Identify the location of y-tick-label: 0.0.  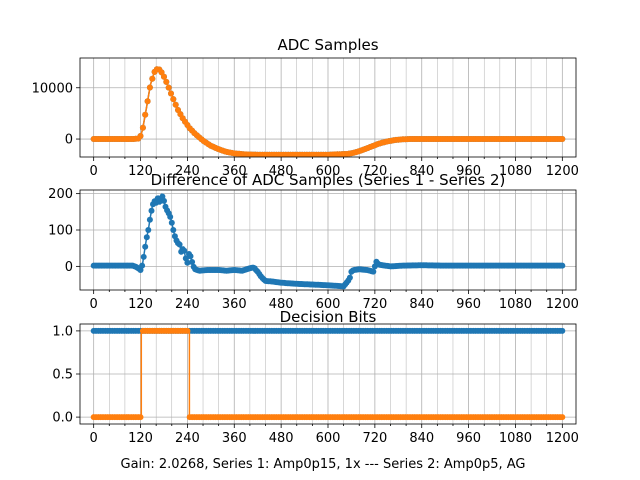
(62, 418).